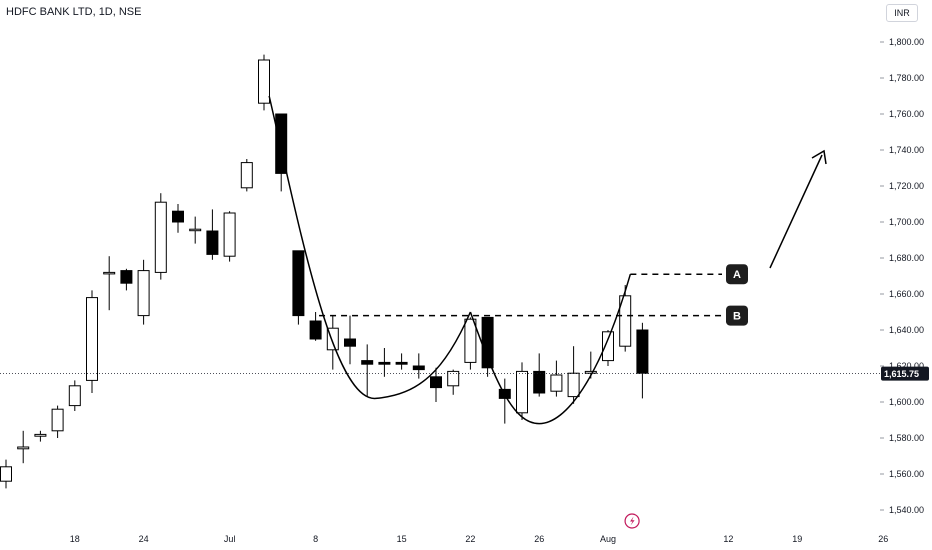  What do you see at coordinates (75, 539) in the screenshot?
I see `x-tick-label: 18` at bounding box center [75, 539].